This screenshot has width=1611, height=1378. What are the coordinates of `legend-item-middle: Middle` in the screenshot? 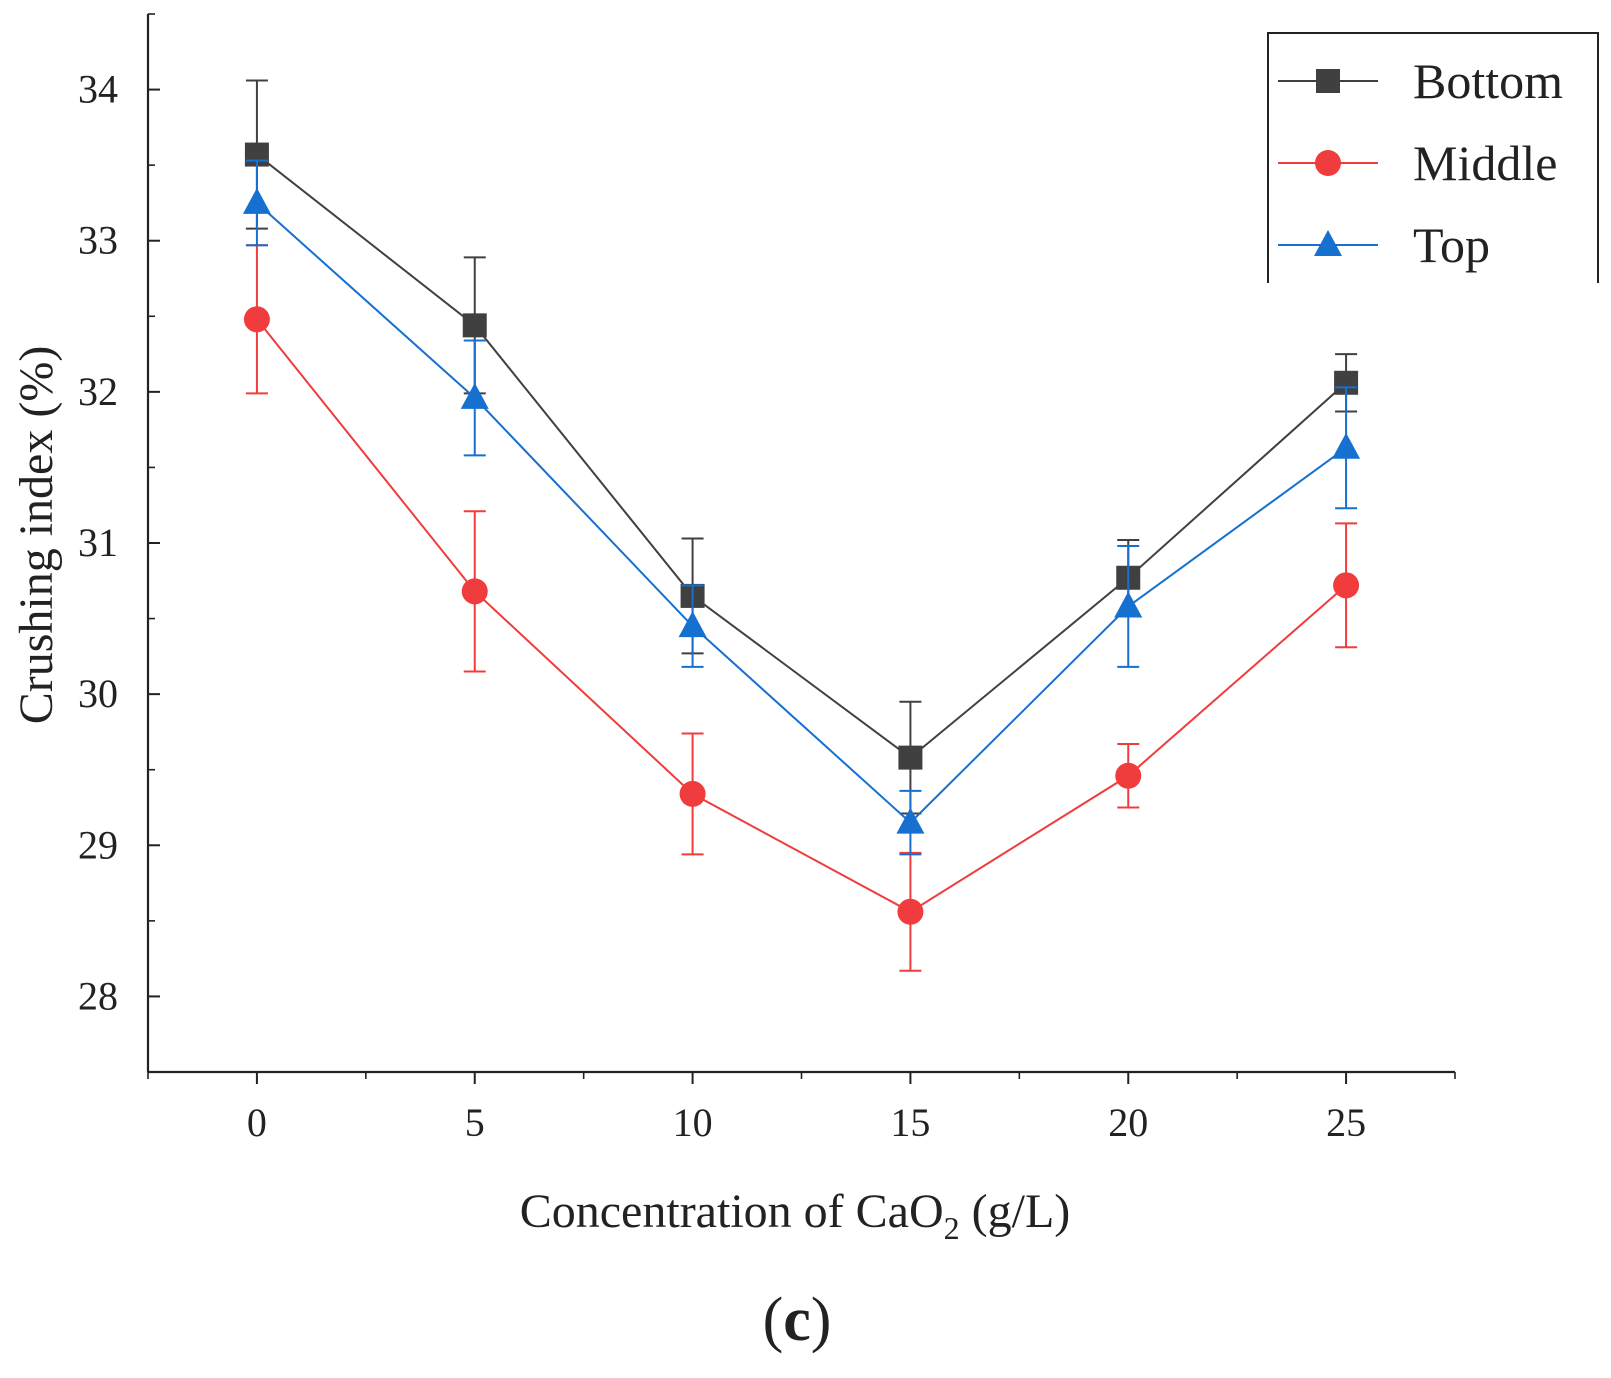 It's located at (1417, 163).